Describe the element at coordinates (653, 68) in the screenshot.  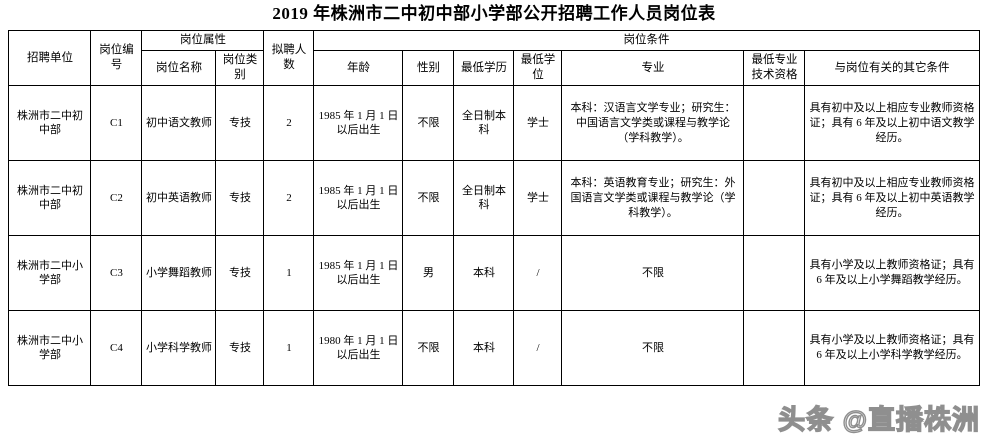
I see `header-major: 专业` at that location.